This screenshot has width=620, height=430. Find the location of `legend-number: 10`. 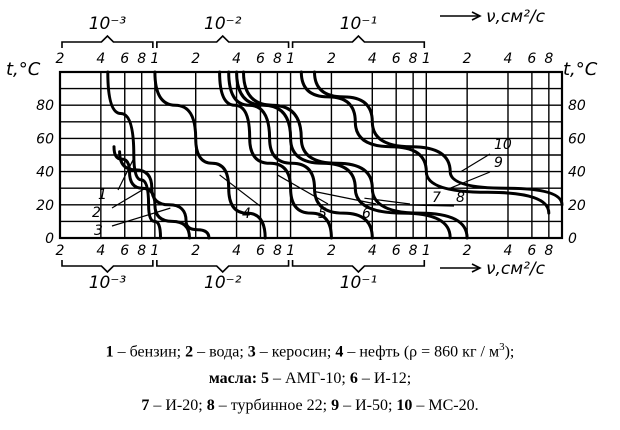

legend-number: 10 is located at coordinates (404, 406).